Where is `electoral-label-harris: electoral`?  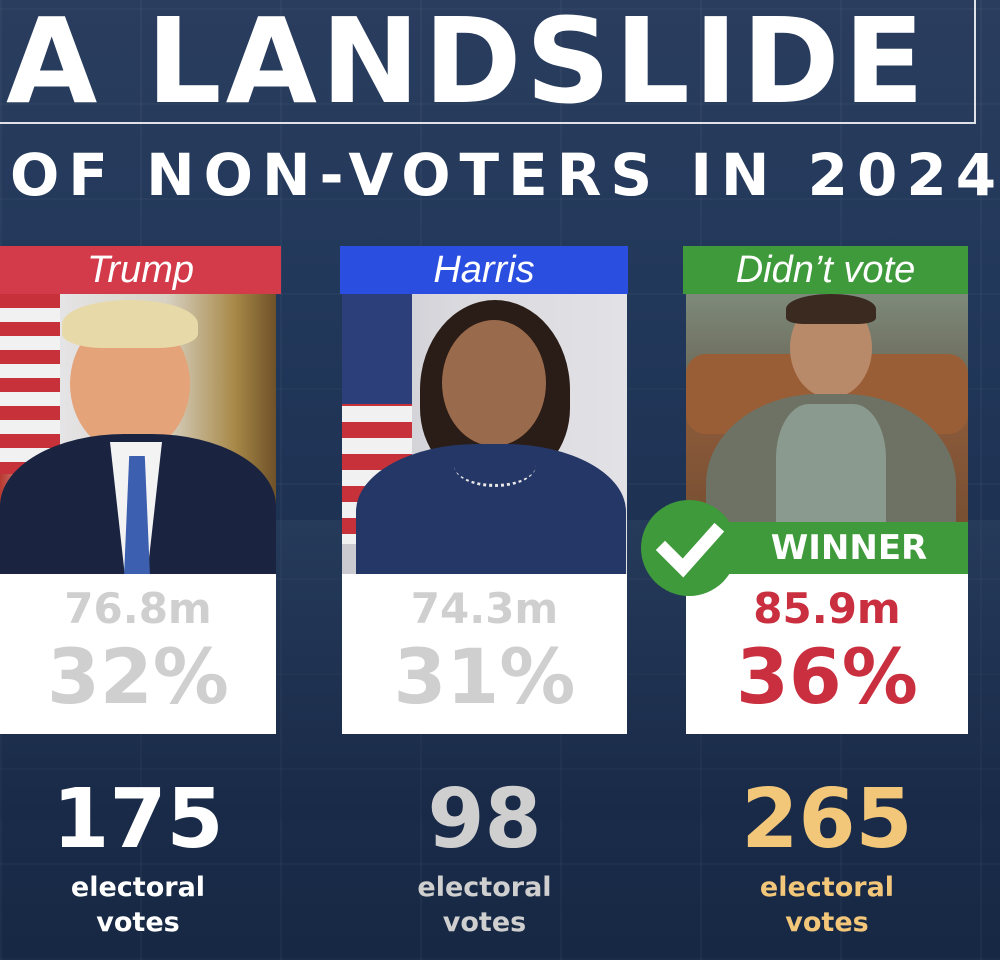
electoral-label-harris: electoral is located at coordinates (484, 887).